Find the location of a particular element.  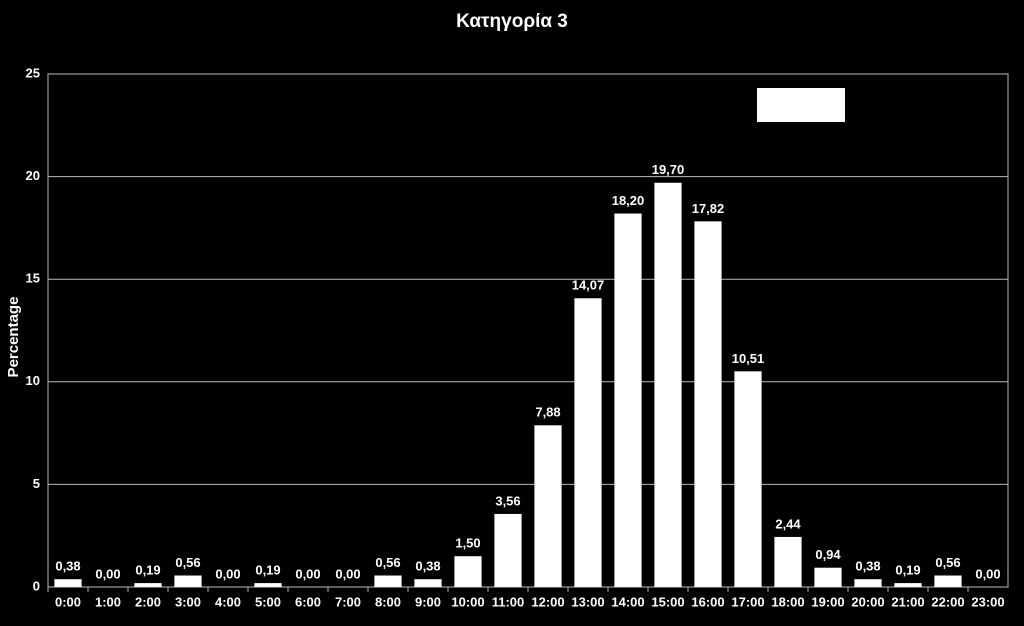

x-tick-label: 3:00 is located at coordinates (188, 601).